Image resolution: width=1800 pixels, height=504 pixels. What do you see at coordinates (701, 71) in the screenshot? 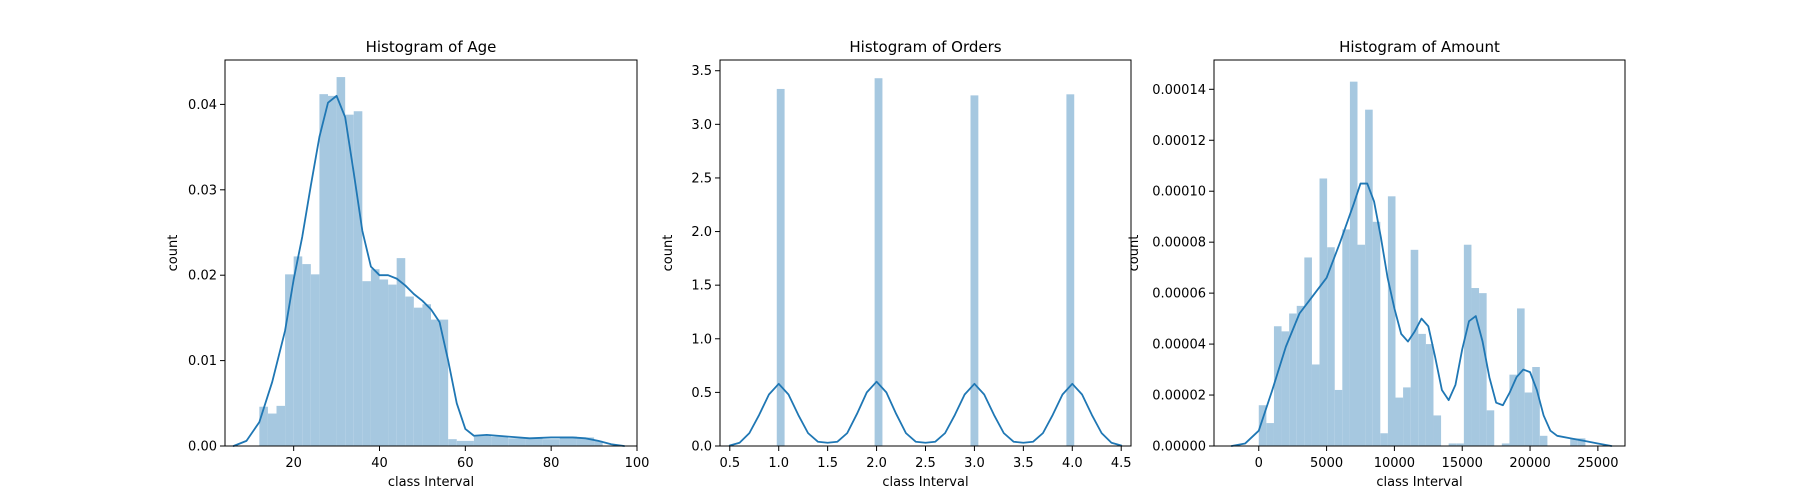
I see `y-tick-label: 3.5` at bounding box center [701, 71].